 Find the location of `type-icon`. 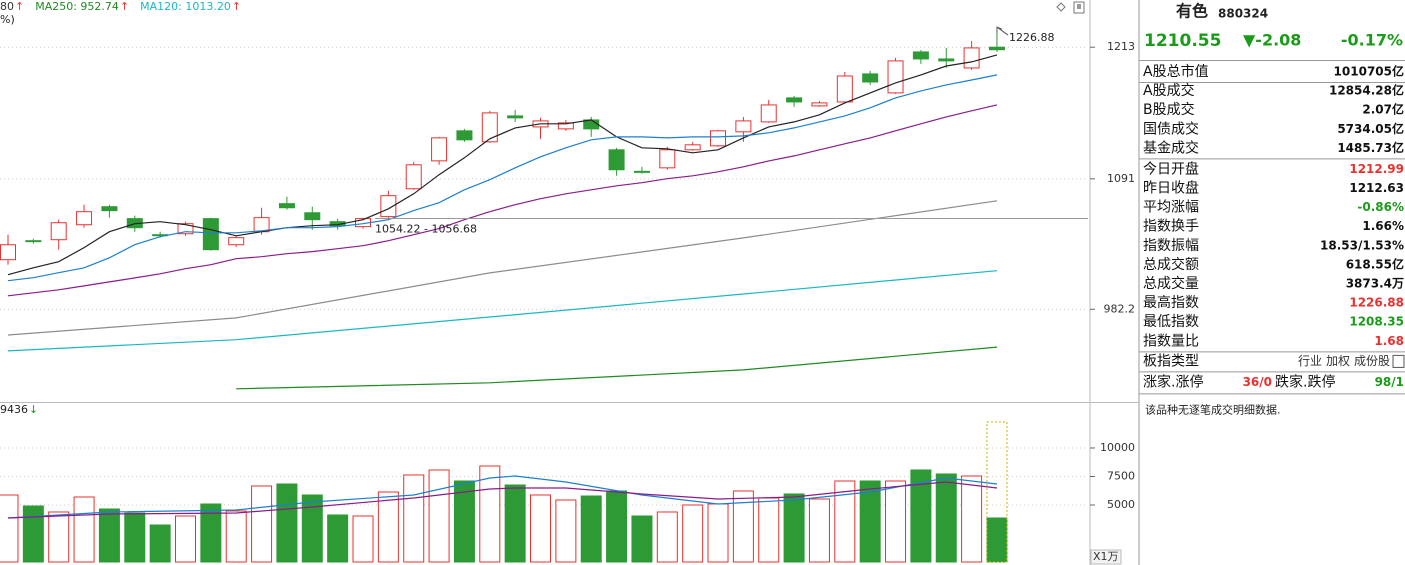

type-icon is located at coordinates (1398, 361).